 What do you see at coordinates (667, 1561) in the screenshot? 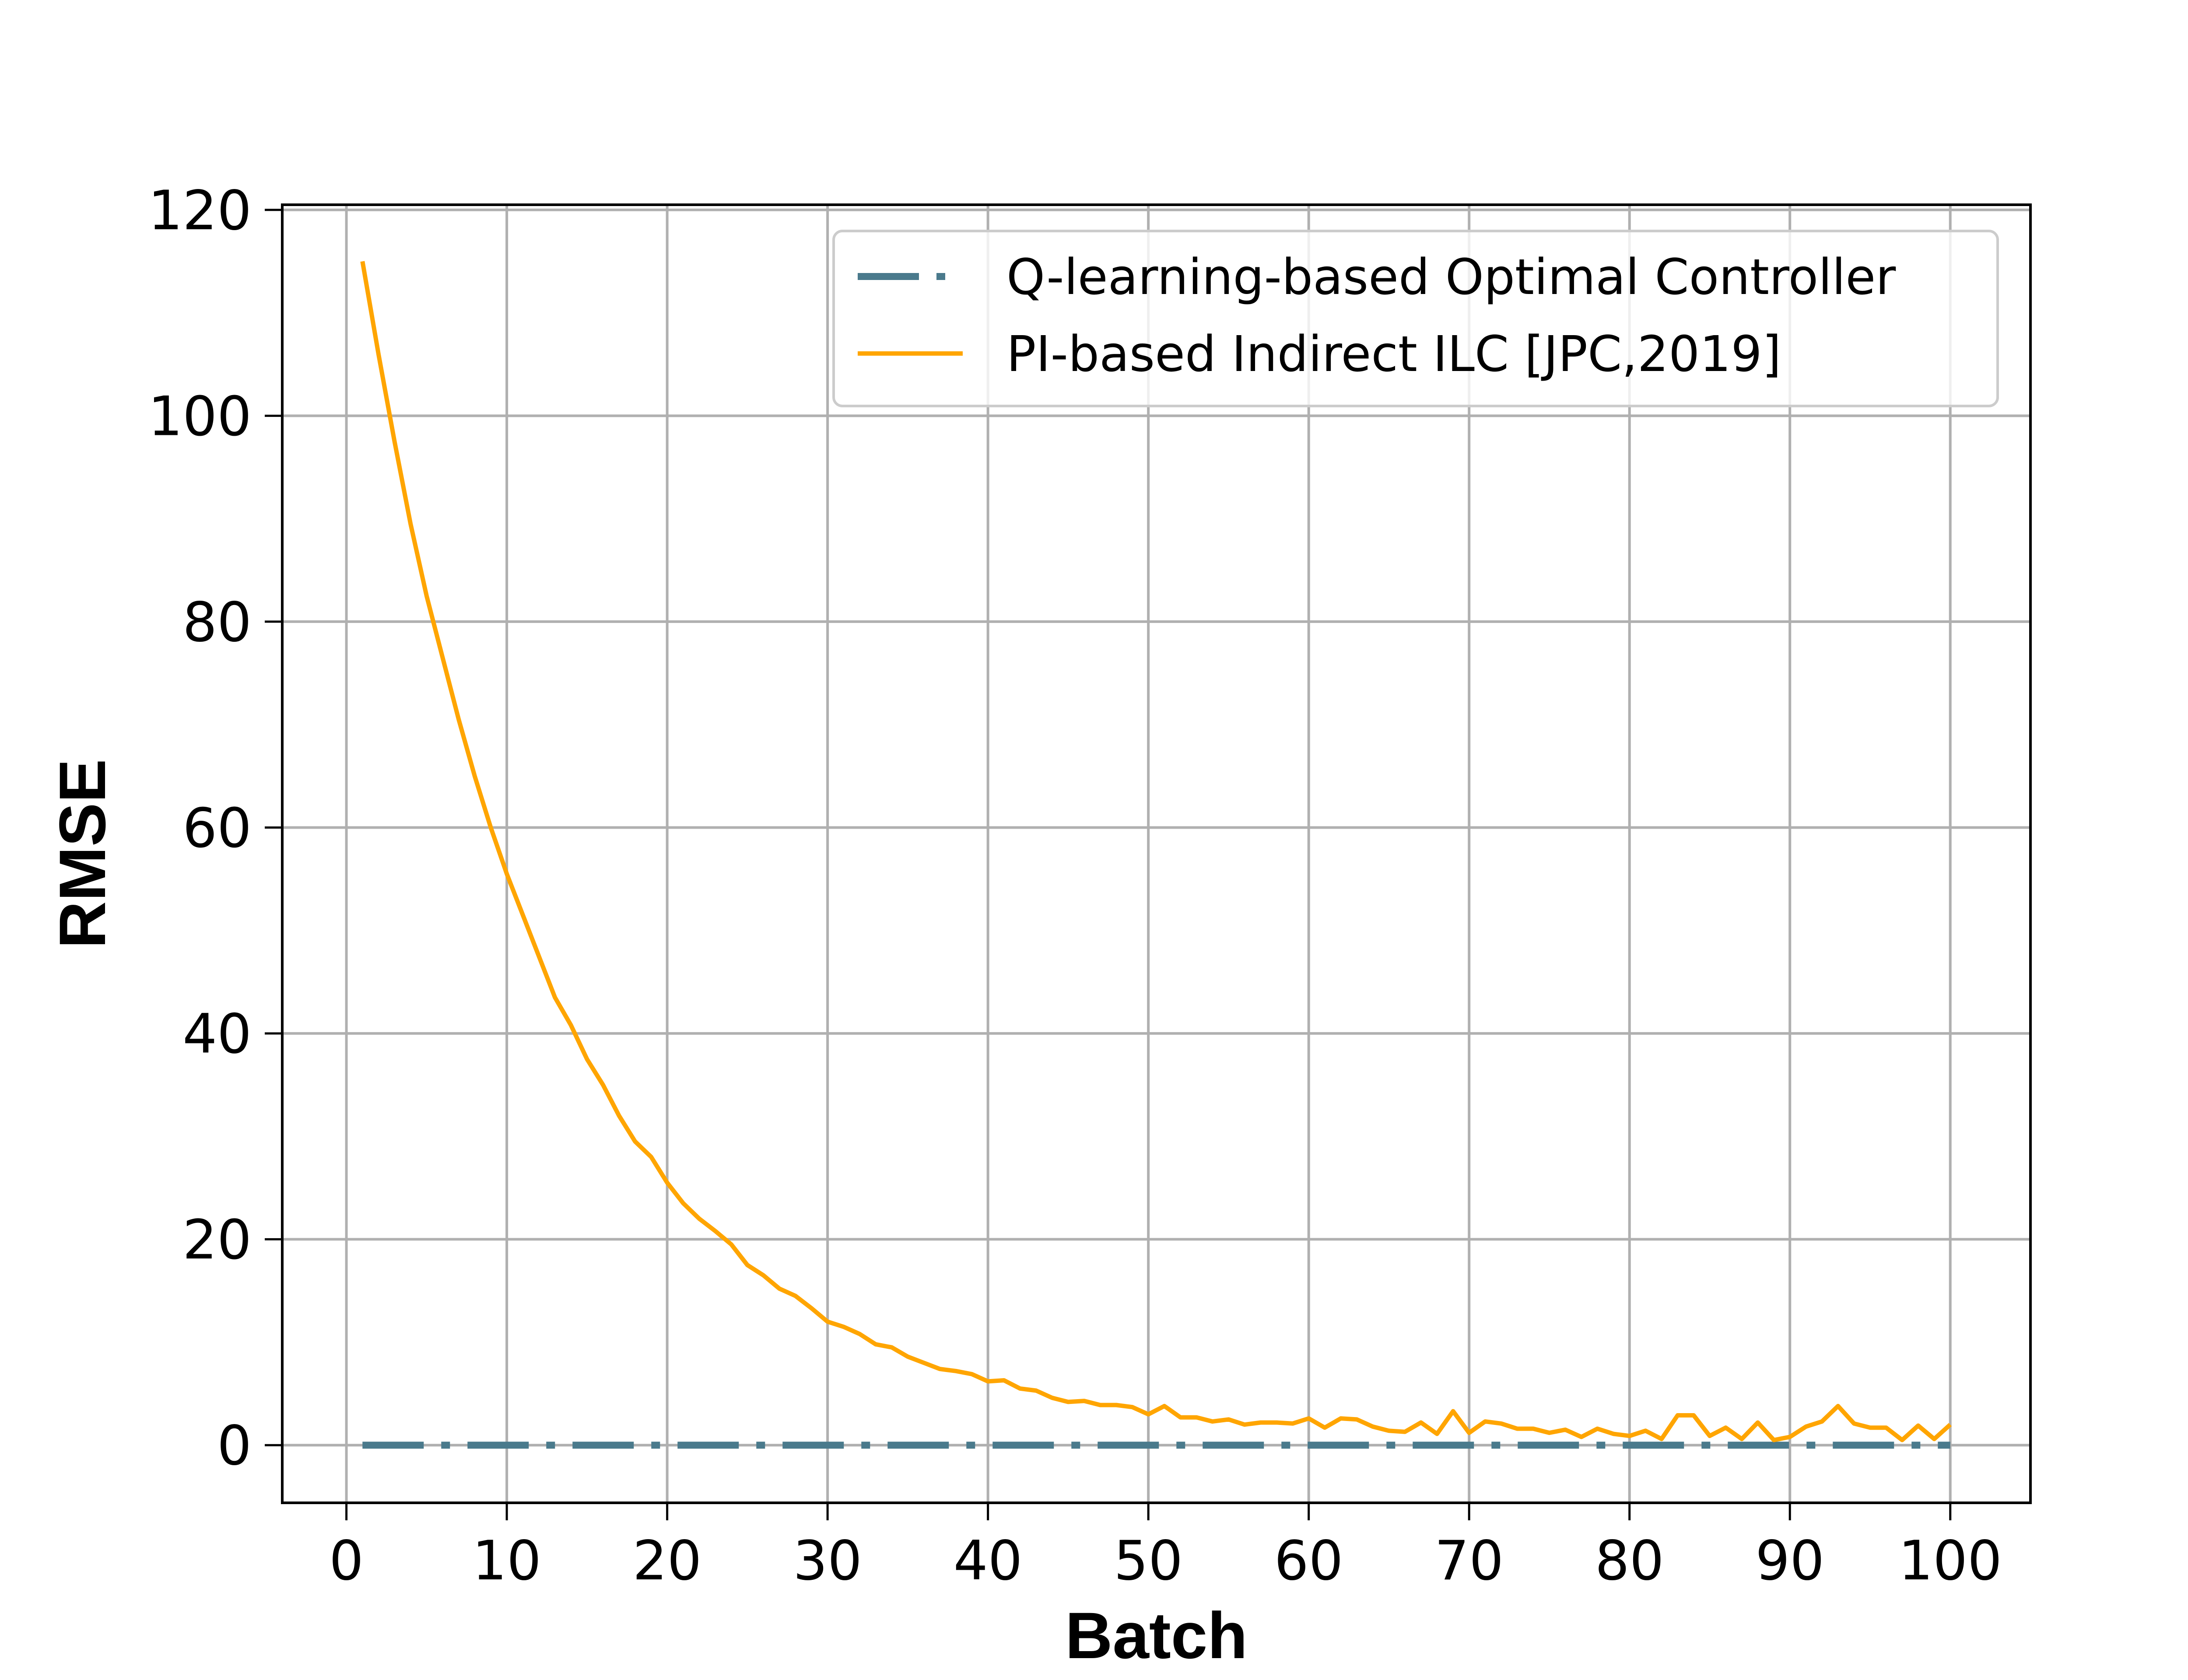
I see `x-tick-label: 20` at bounding box center [667, 1561].